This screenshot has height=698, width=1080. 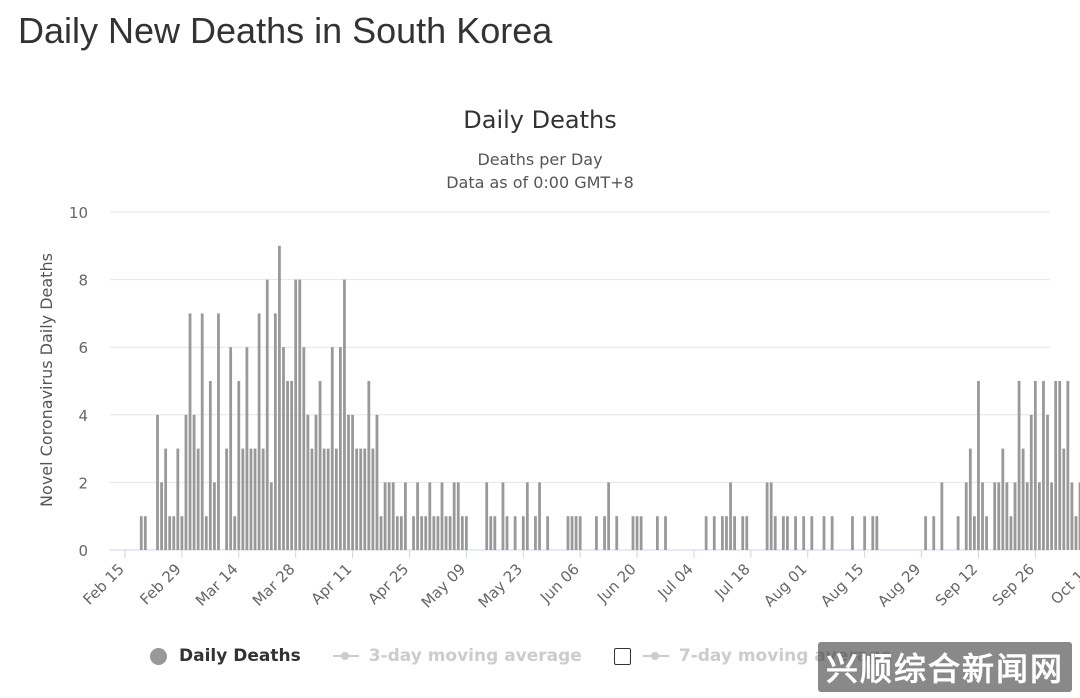 What do you see at coordinates (622, 656) in the screenshot?
I see `legend-checkbox` at bounding box center [622, 656].